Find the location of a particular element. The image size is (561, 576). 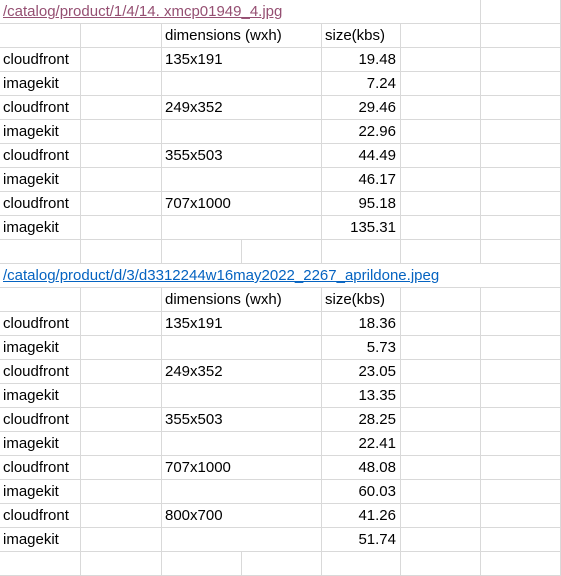

size-cell: 22.96 is located at coordinates (361, 132).